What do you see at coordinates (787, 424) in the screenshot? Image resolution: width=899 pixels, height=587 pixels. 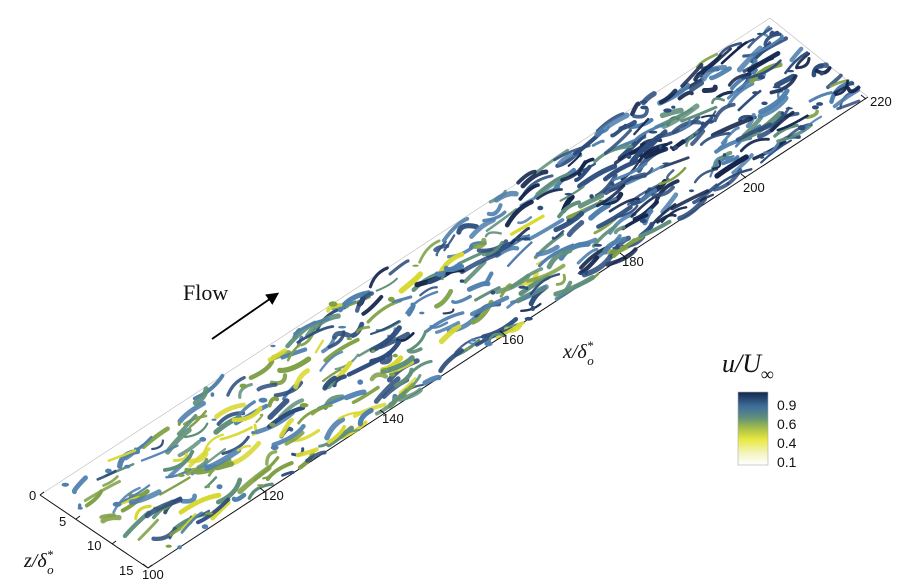 I see `colorbar-tick-0.6: 0.6` at bounding box center [787, 424].